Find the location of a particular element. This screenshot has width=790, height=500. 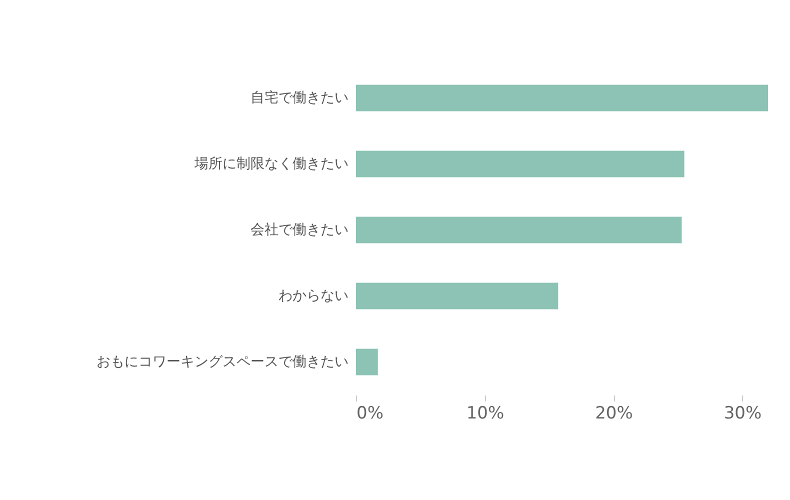

y-tick-label: 場所に制限なく働きたい is located at coordinates (271, 164).